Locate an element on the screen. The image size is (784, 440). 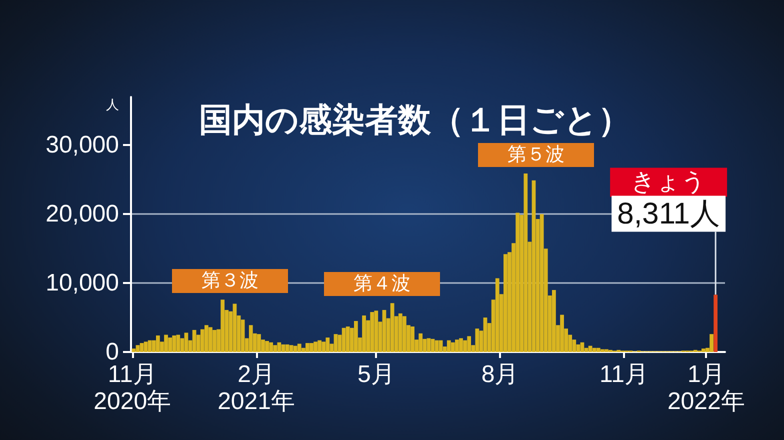
y-tick-label: 30,000 is located at coordinates (82, 145).